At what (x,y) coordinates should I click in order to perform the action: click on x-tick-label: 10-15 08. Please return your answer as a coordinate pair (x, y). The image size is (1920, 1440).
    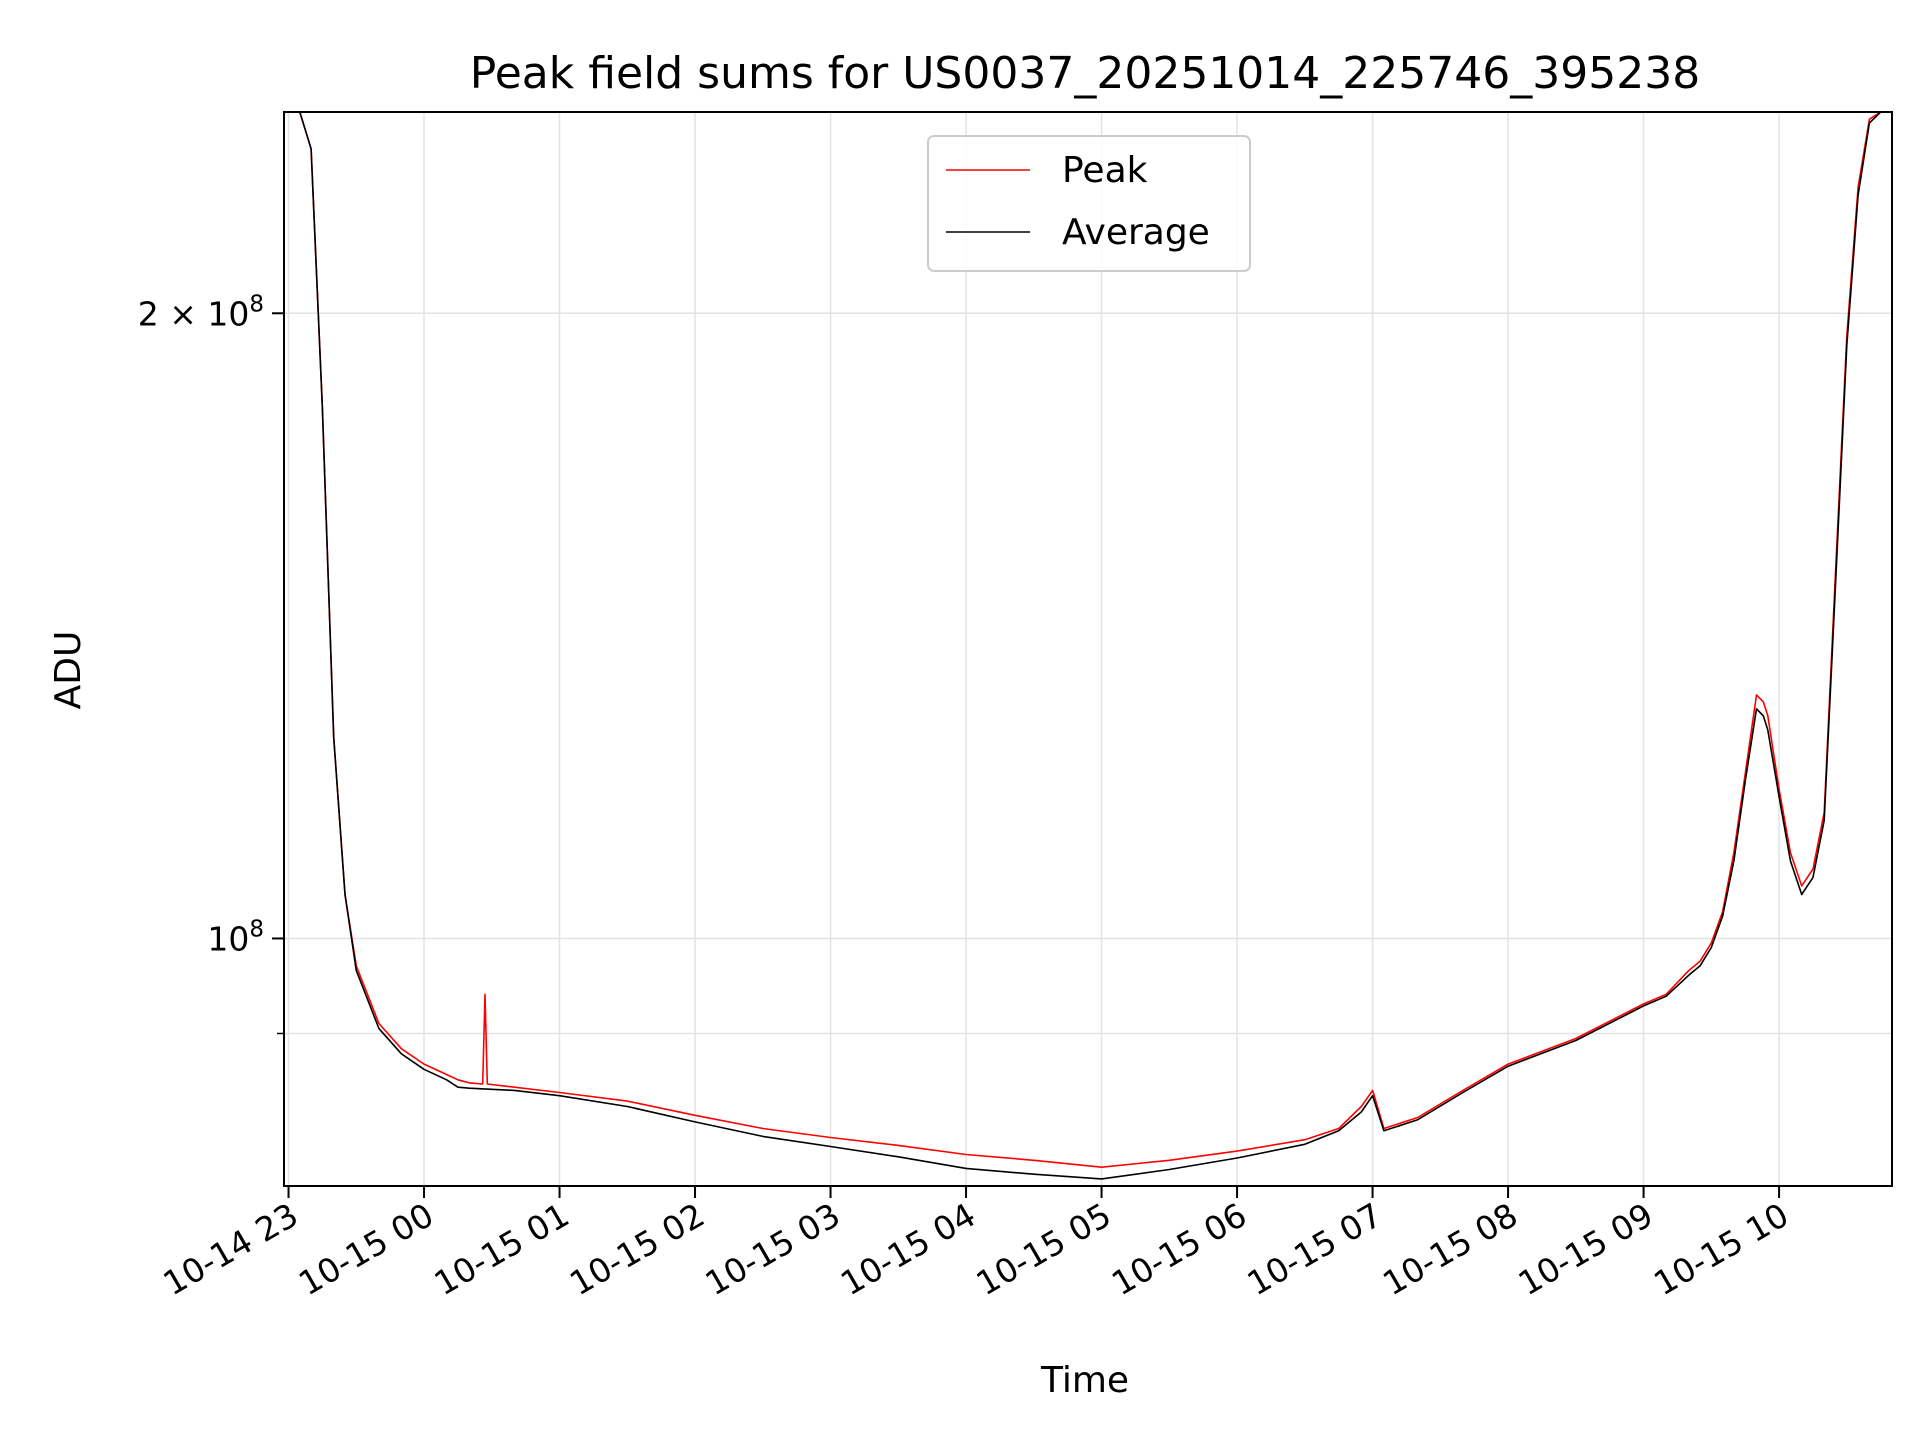
    Looking at the image, I should click on (1450, 1249).